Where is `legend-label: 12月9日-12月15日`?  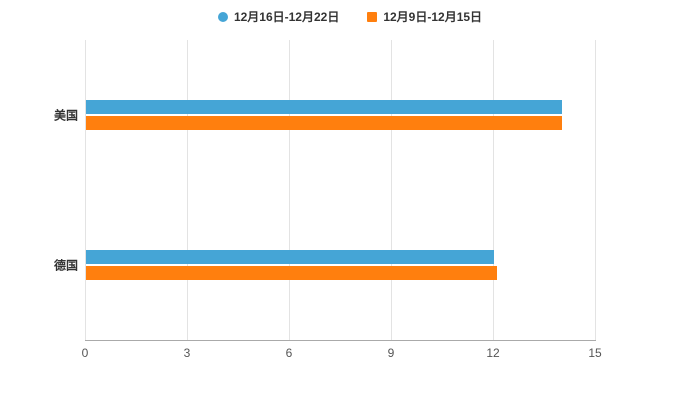
legend-label: 12月9日-12月15日 is located at coordinates (433, 17).